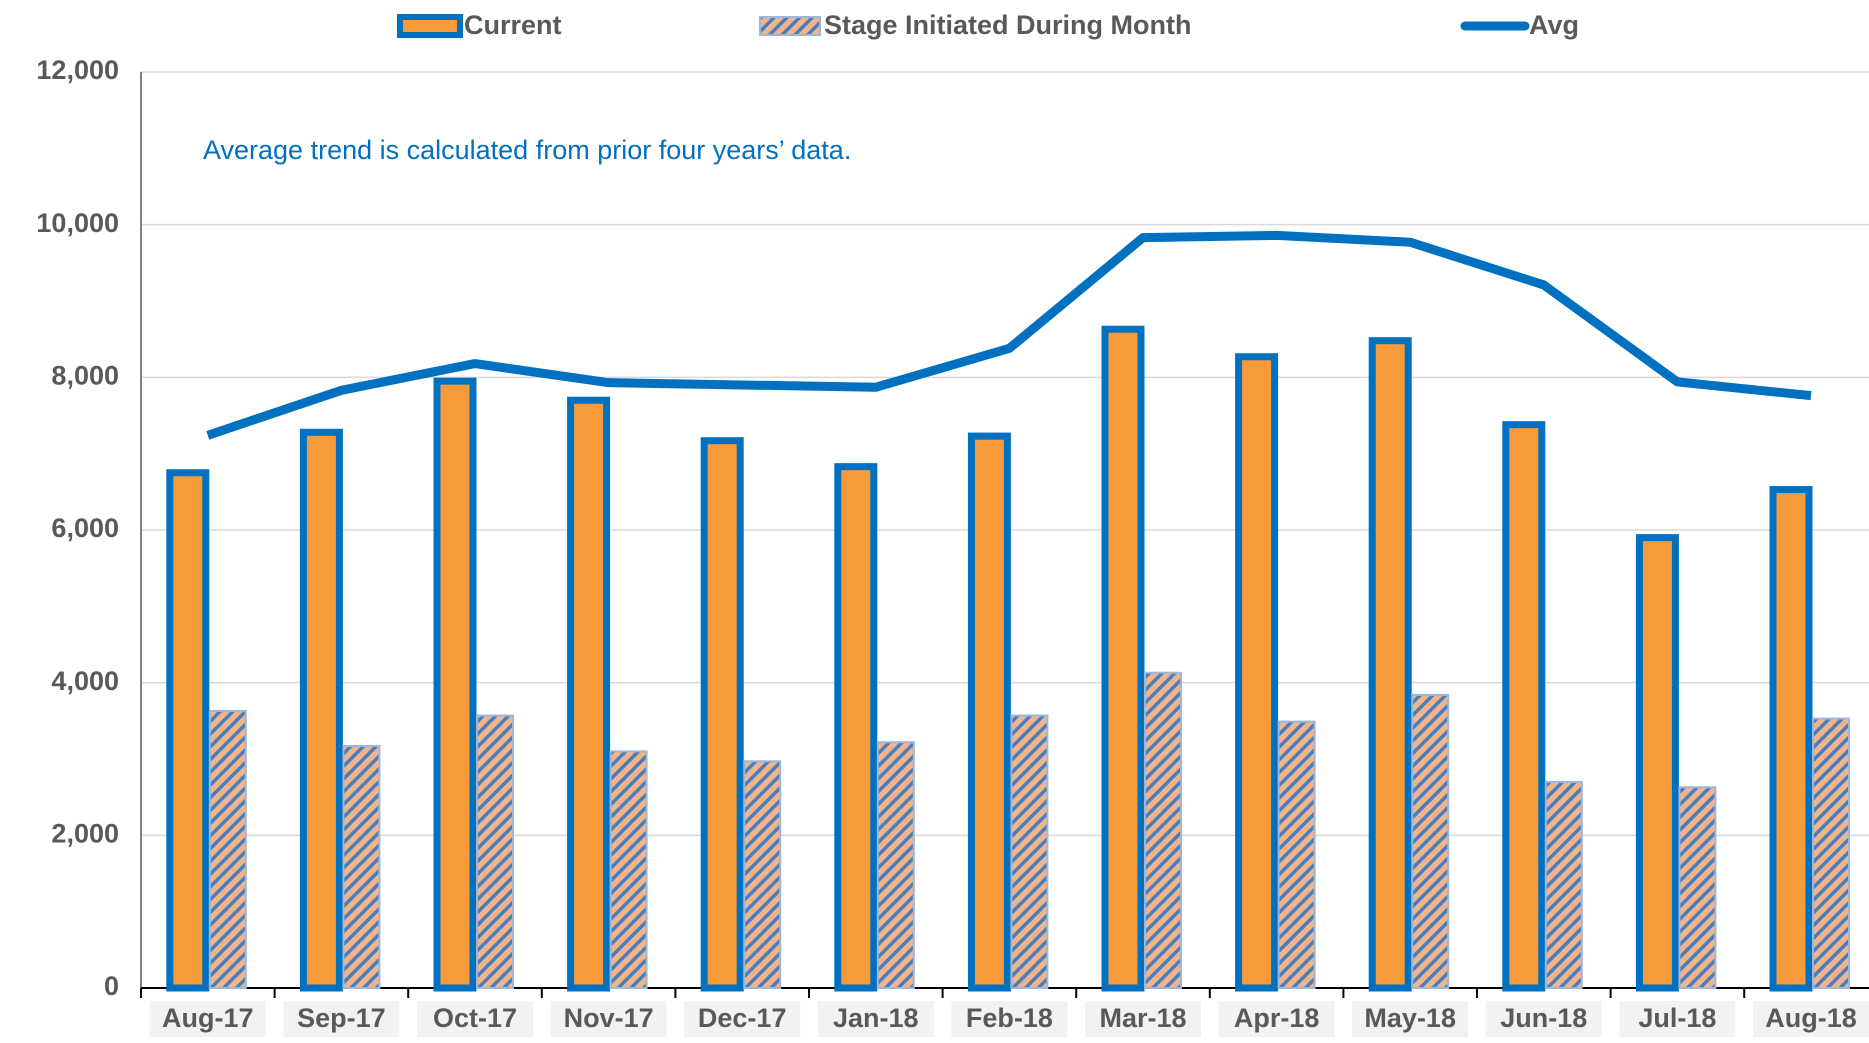 This screenshot has height=1043, width=1869. I want to click on x-tick-label: Apr-18, so click(1277, 1018).